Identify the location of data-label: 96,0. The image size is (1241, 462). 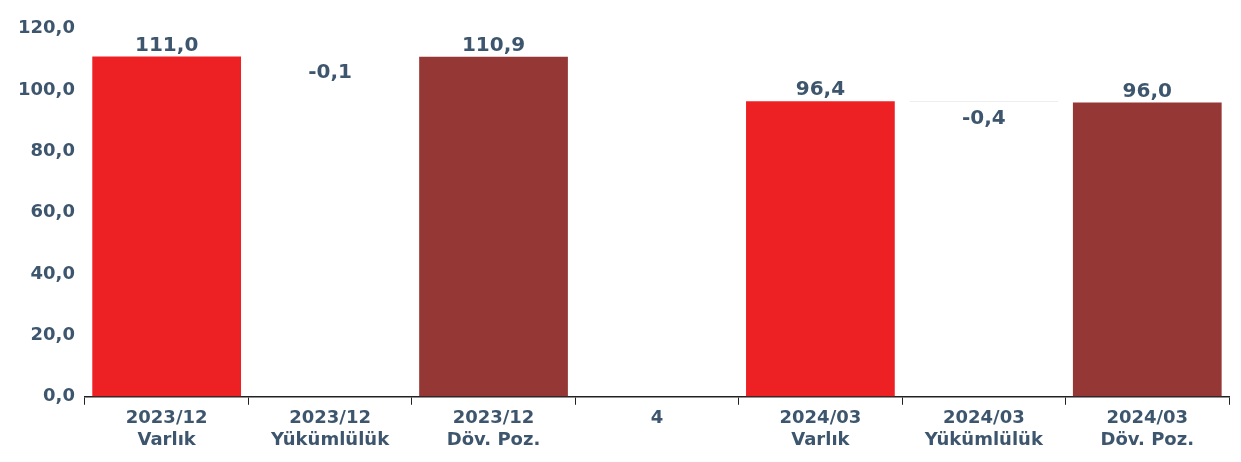
(1147, 89).